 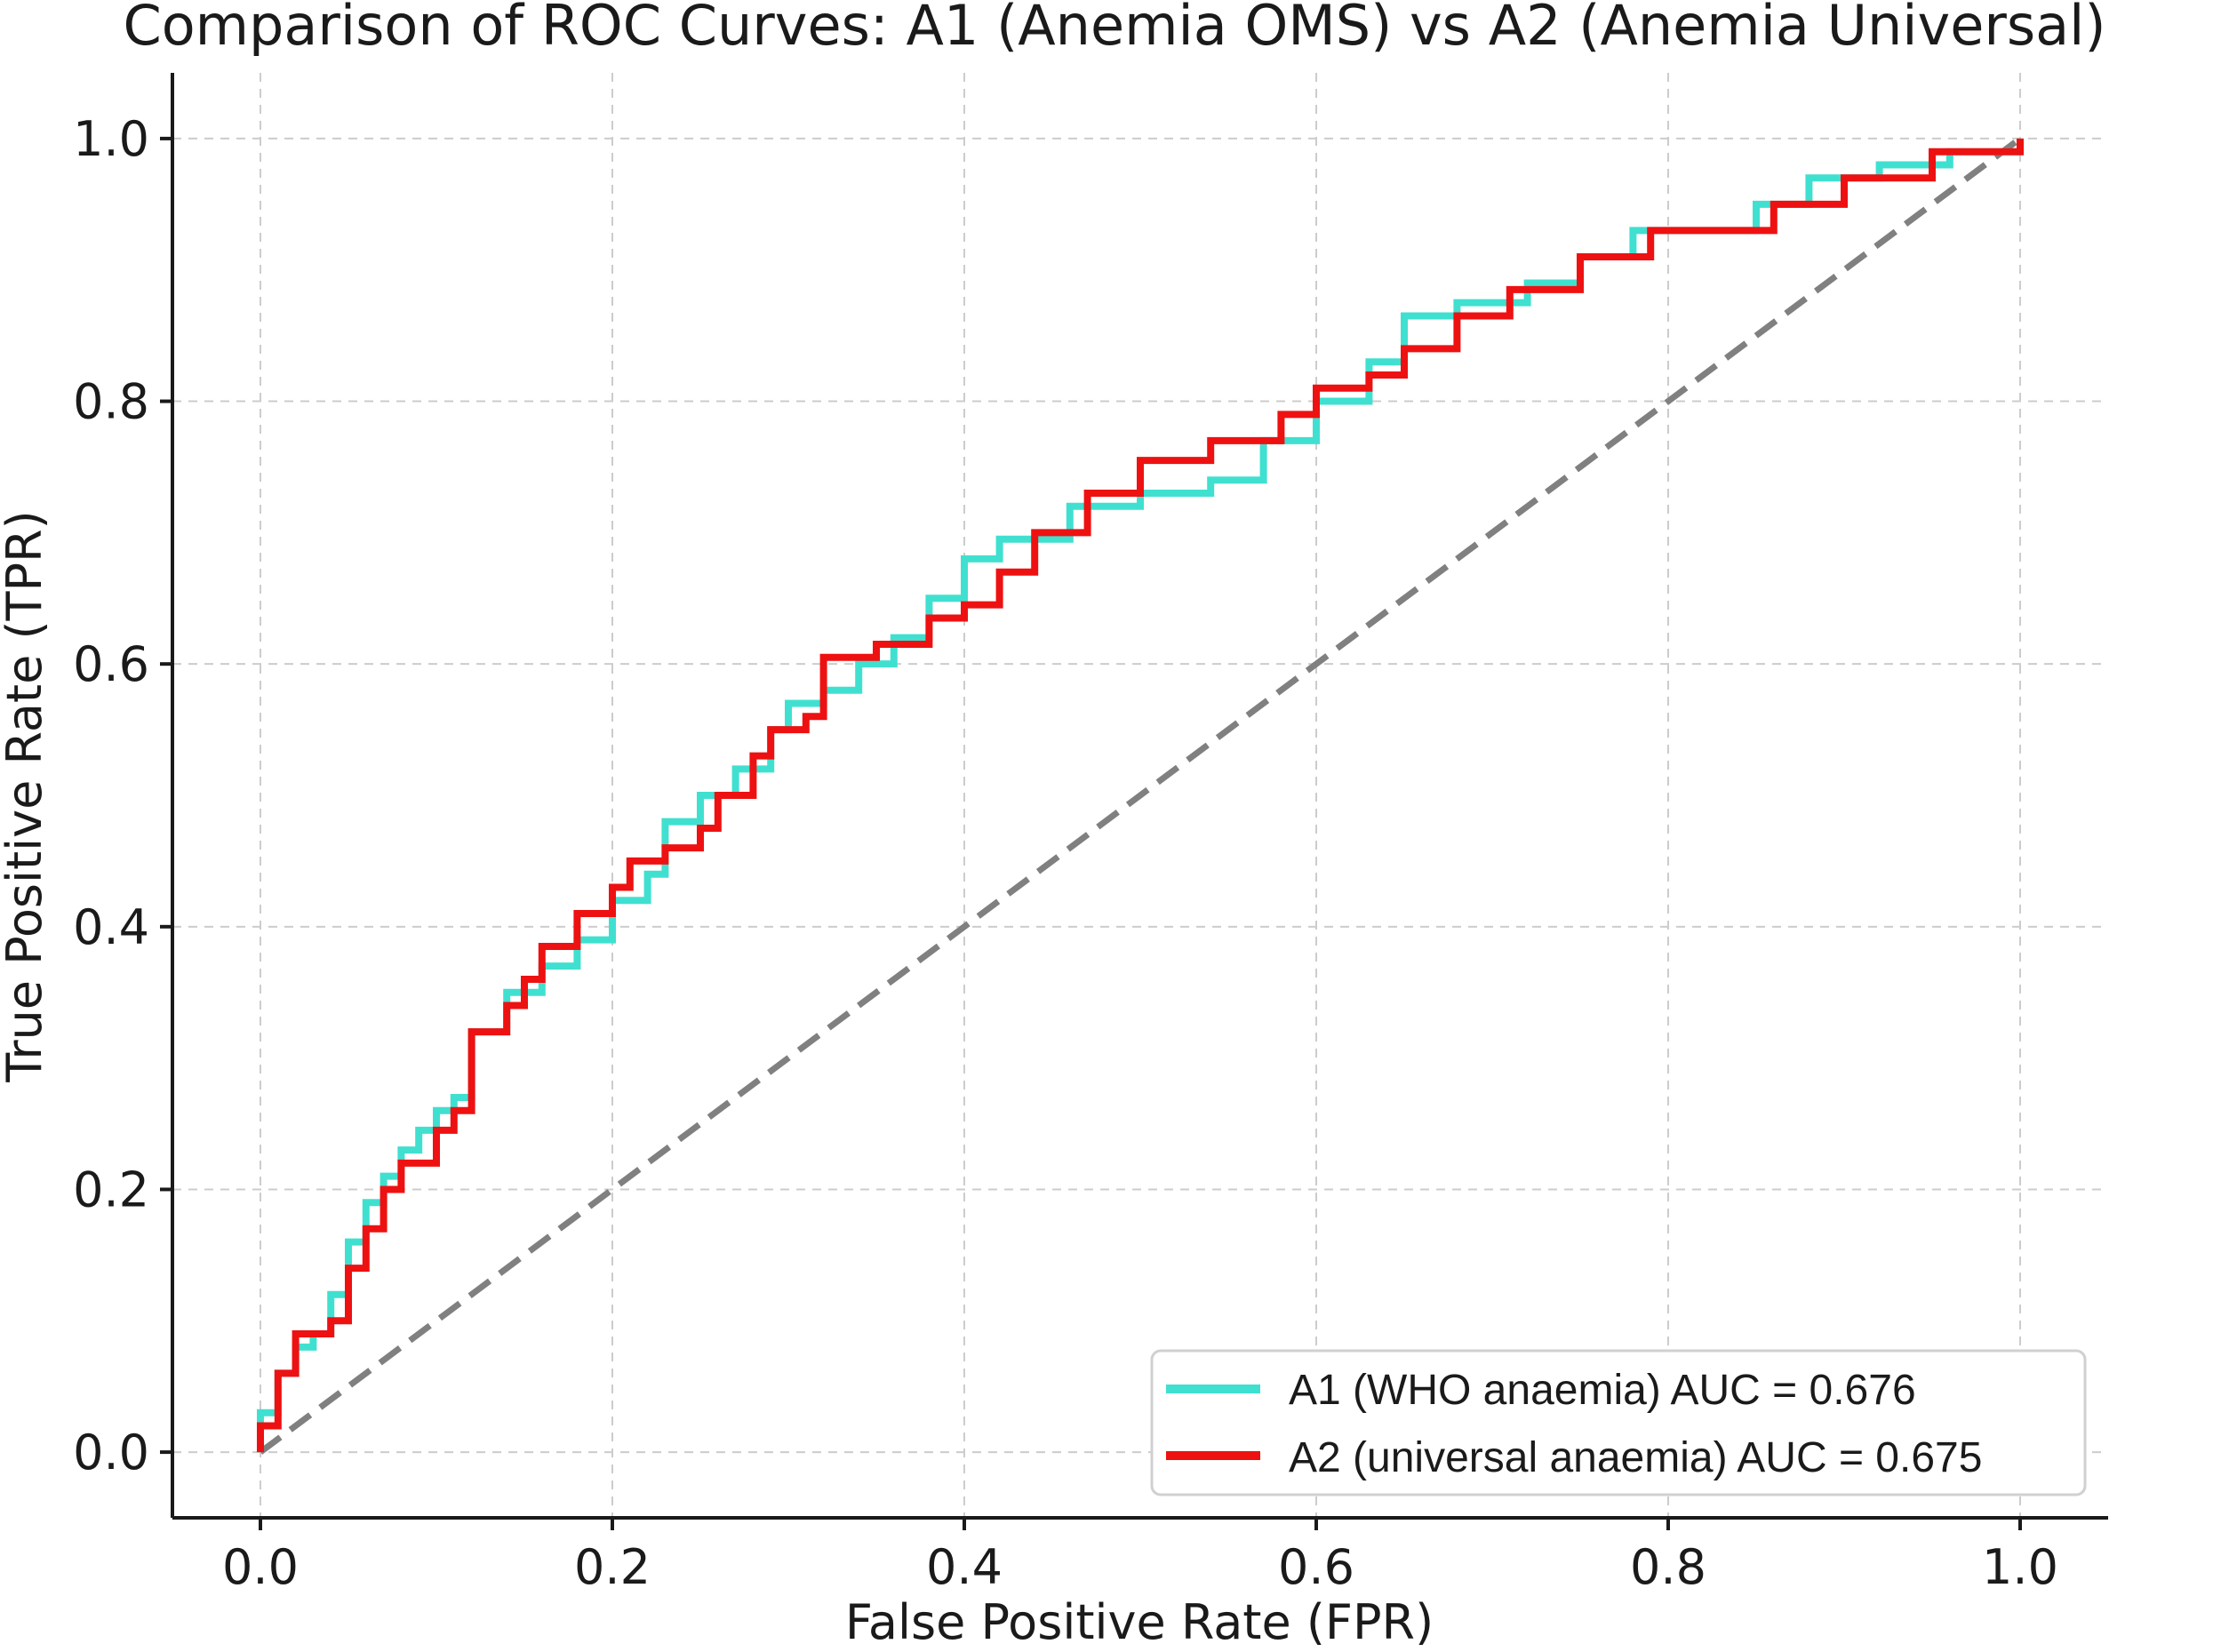 I want to click on x-tick-labels: 0.0 0.2 0.4 0.6 0.8 1.0, so click(x=1140, y=1556).